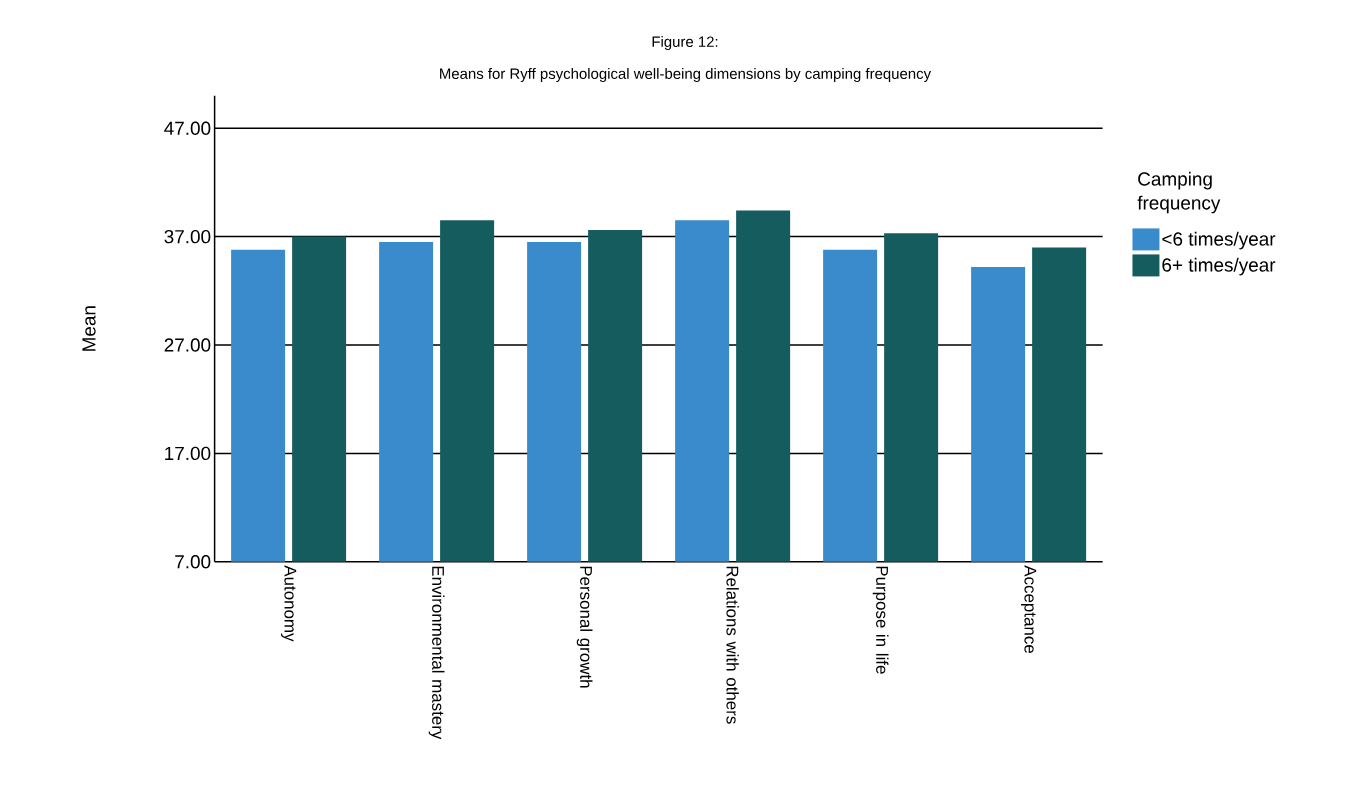 Image resolution: width=1370 pixels, height=785 pixels. I want to click on y-tick-label: 7.00, so click(193, 562).